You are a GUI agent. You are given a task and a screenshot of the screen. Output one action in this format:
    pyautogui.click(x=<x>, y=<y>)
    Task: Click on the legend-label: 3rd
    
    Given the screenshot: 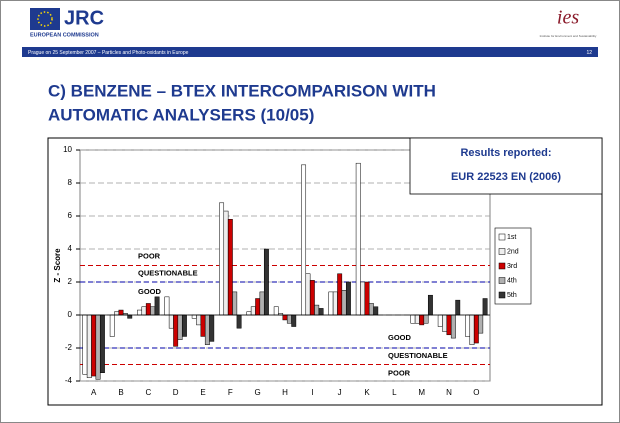 What is the action you would take?
    pyautogui.click(x=512, y=266)
    